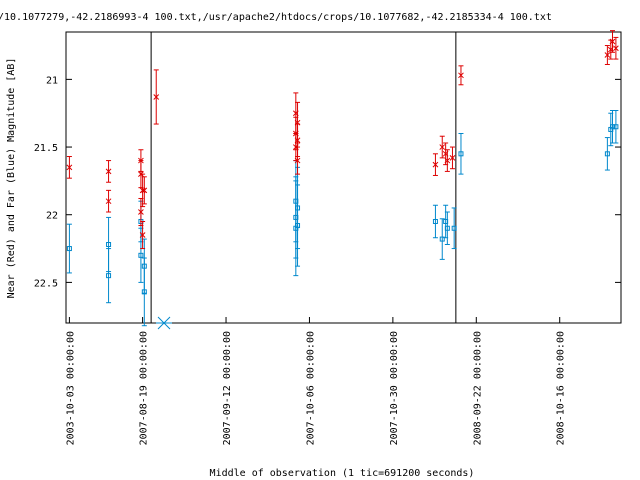 The height and width of the screenshot is (480, 640). Describe the element at coordinates (310, 388) in the screenshot. I see `x-tick-label: 2007-10-06 00:00:00` at that location.